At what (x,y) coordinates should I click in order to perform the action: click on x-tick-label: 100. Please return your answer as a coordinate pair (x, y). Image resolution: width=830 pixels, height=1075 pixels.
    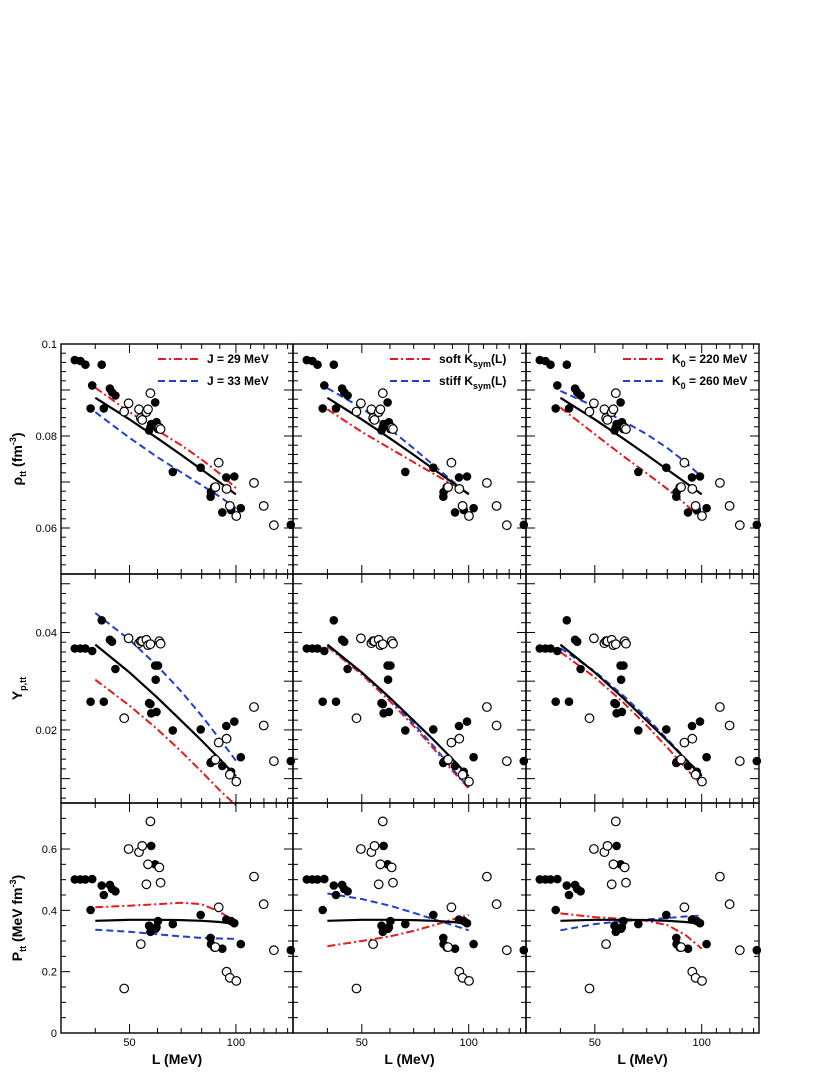
    Looking at the image, I should click on (702, 1043).